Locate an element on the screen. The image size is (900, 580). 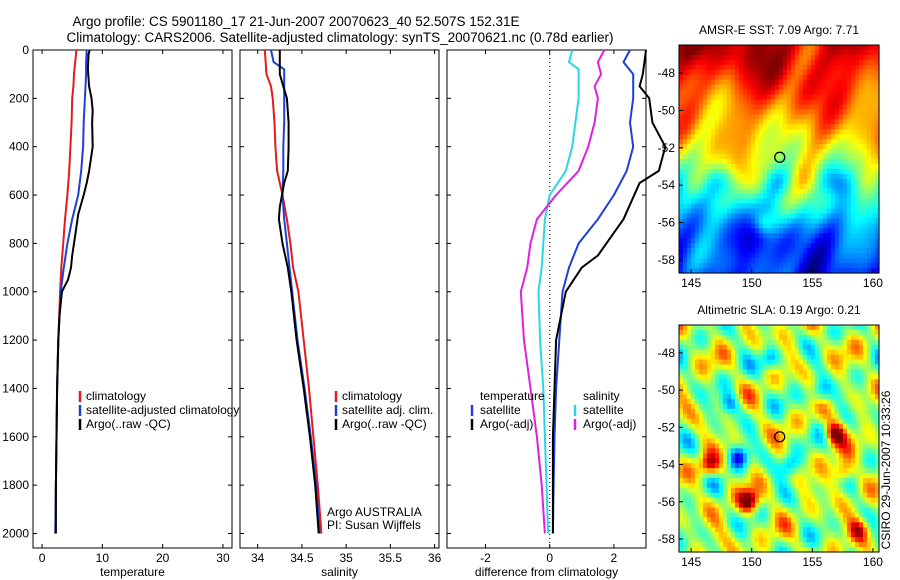
x-tick-label: 20 is located at coordinates (163, 558).